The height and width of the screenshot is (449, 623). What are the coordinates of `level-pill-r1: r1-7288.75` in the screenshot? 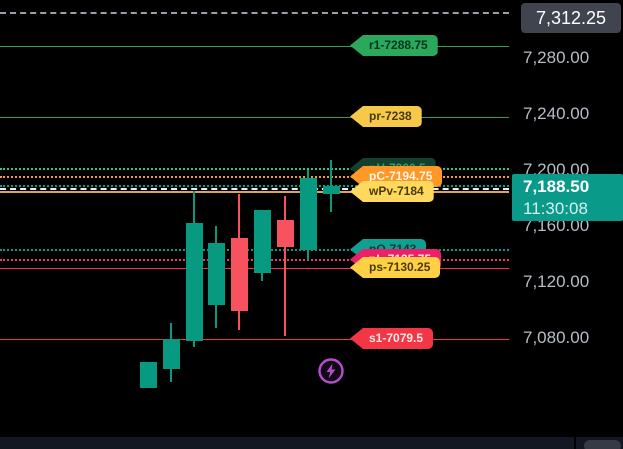 It's located at (394, 45).